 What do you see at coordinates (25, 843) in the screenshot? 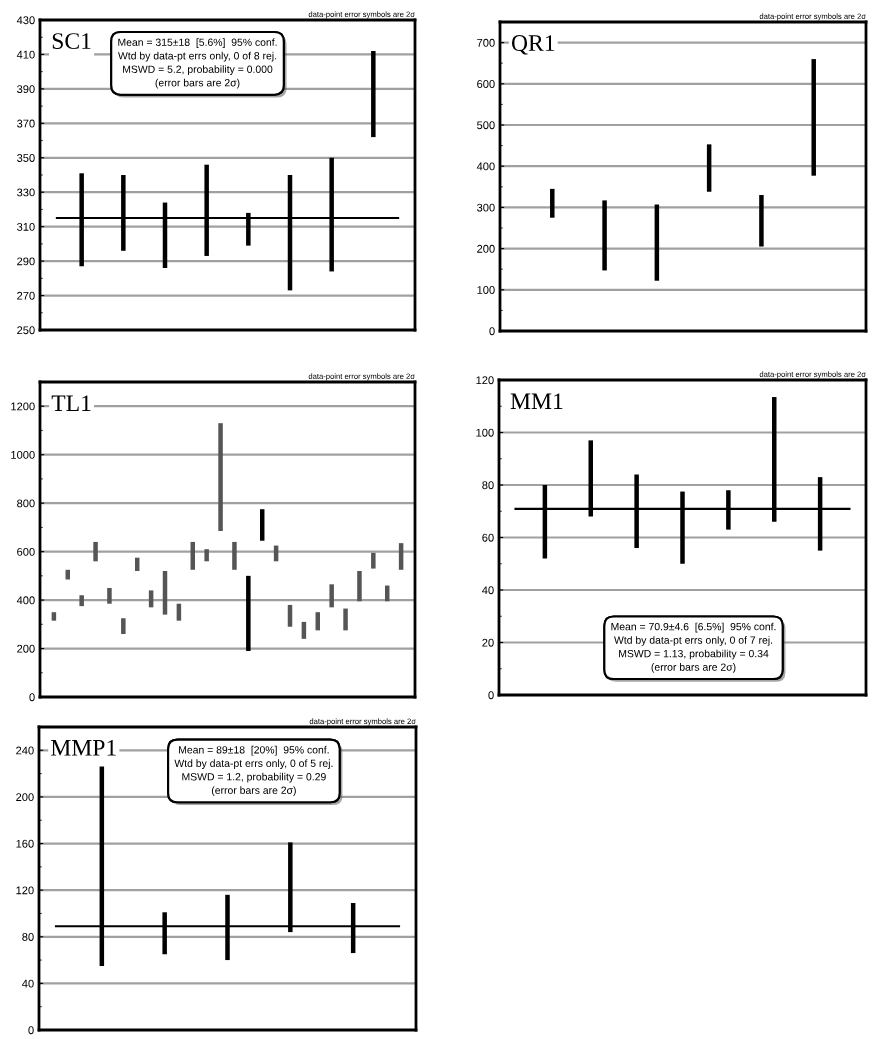
I see `y-tick-label: 160` at bounding box center [25, 843].